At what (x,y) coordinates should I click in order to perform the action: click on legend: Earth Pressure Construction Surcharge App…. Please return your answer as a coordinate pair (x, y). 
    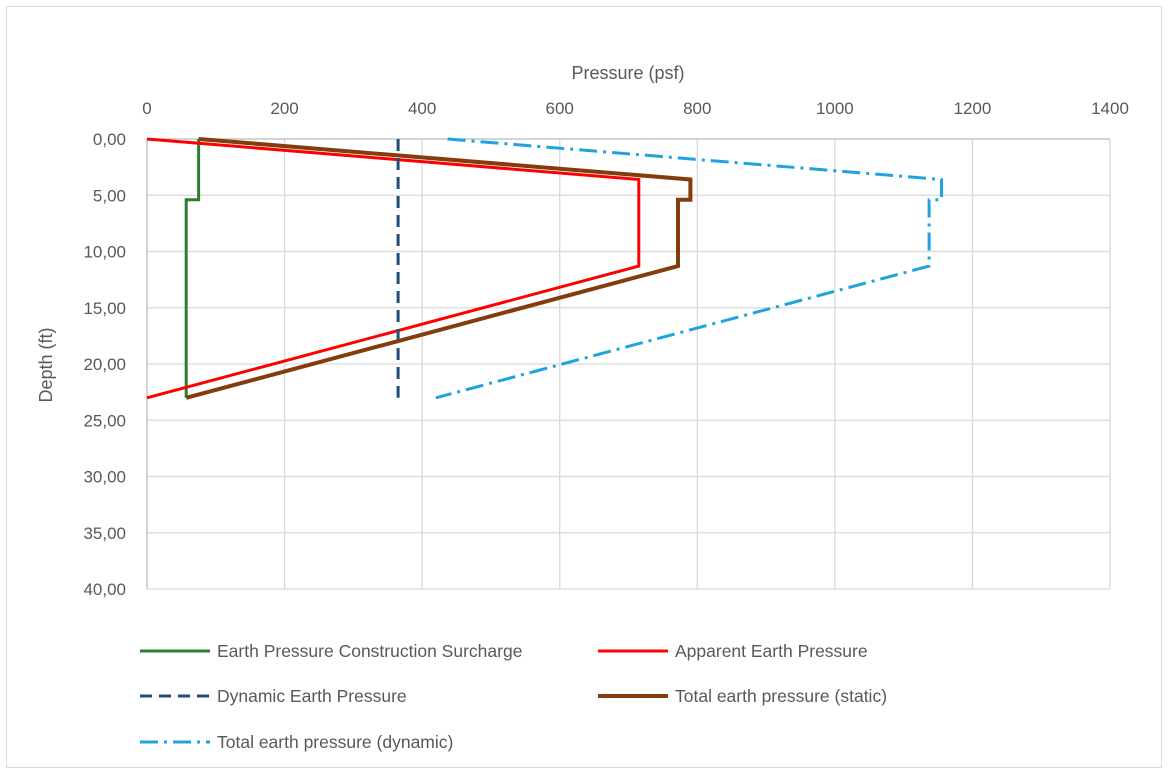
    Looking at the image, I should click on (513, 696).